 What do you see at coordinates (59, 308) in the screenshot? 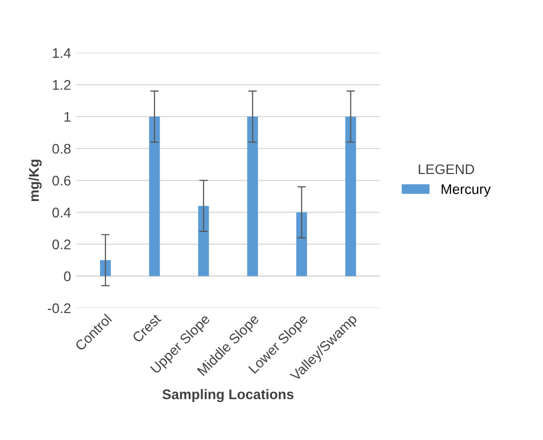
I see `y-tick-label: -0.2` at bounding box center [59, 308].